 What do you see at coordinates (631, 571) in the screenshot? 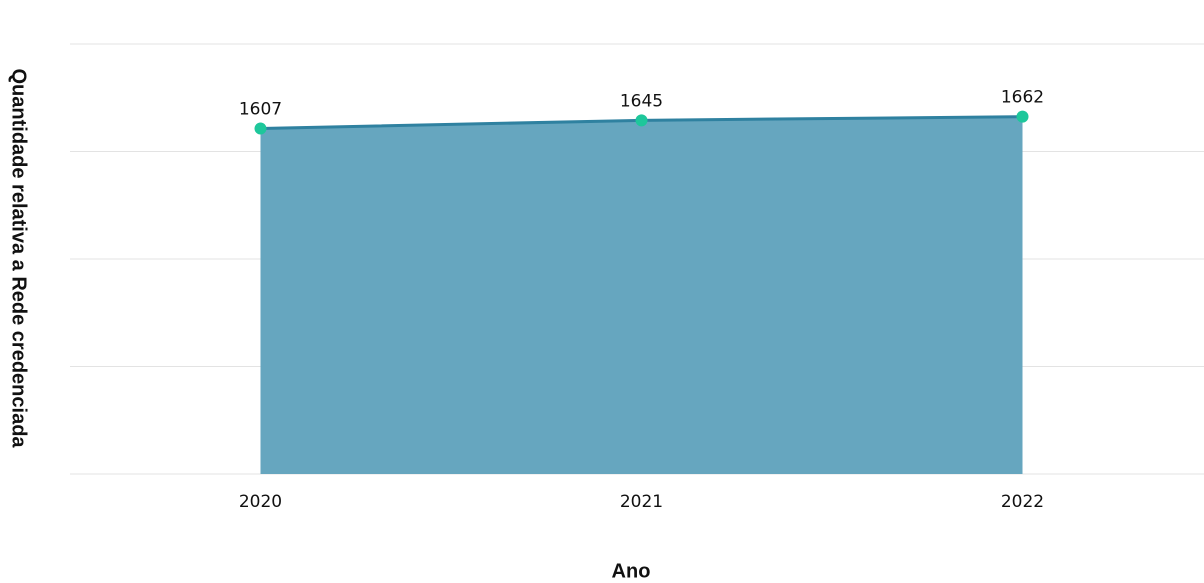
I see `x-axis-title: Ano` at bounding box center [631, 571].